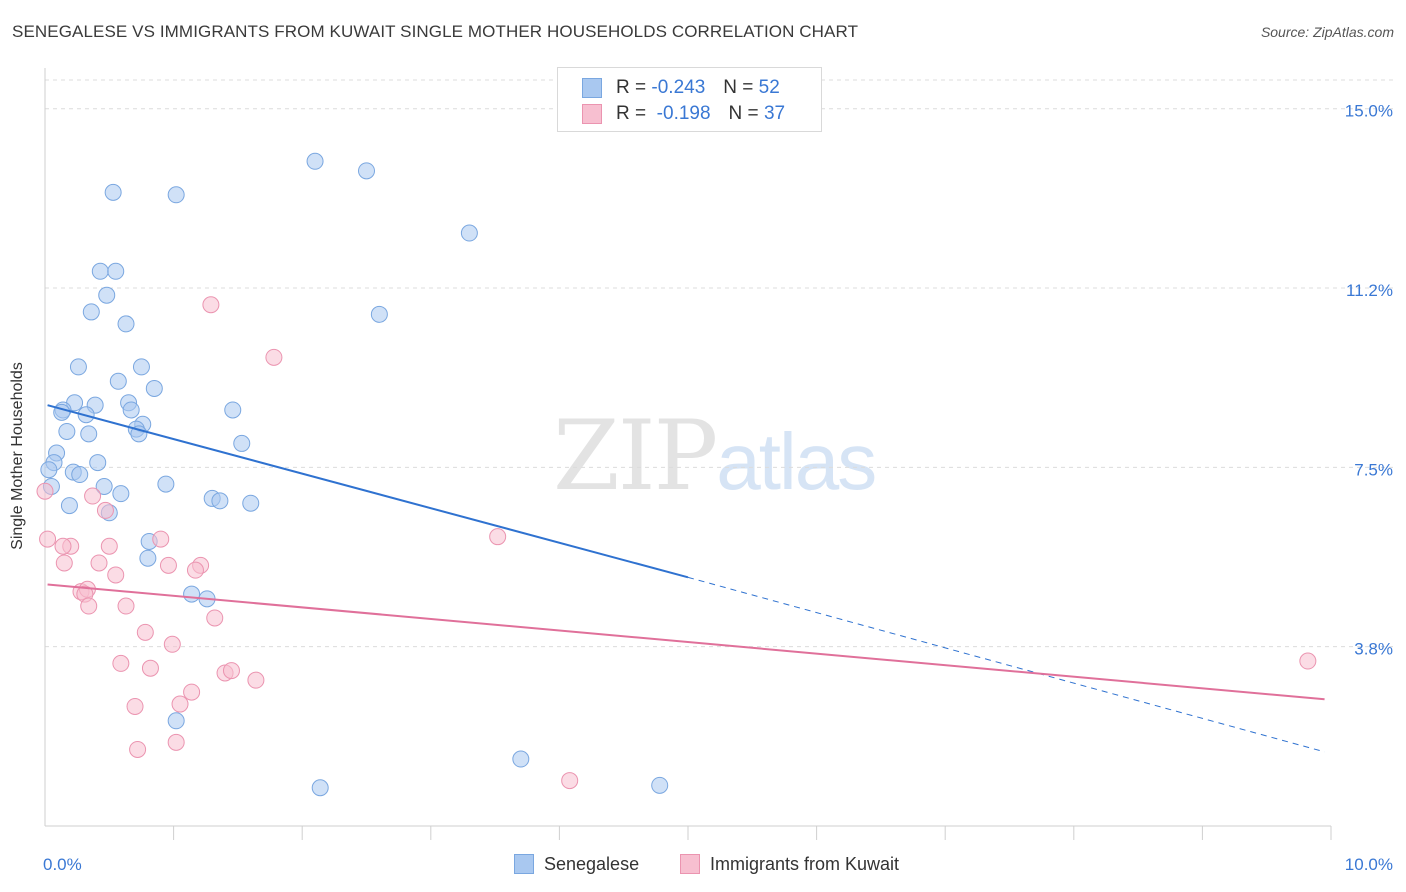 Image resolution: width=1406 pixels, height=892 pixels. Describe the element at coordinates (1369, 864) in the screenshot. I see `x-tick-label: 10.0%` at that location.